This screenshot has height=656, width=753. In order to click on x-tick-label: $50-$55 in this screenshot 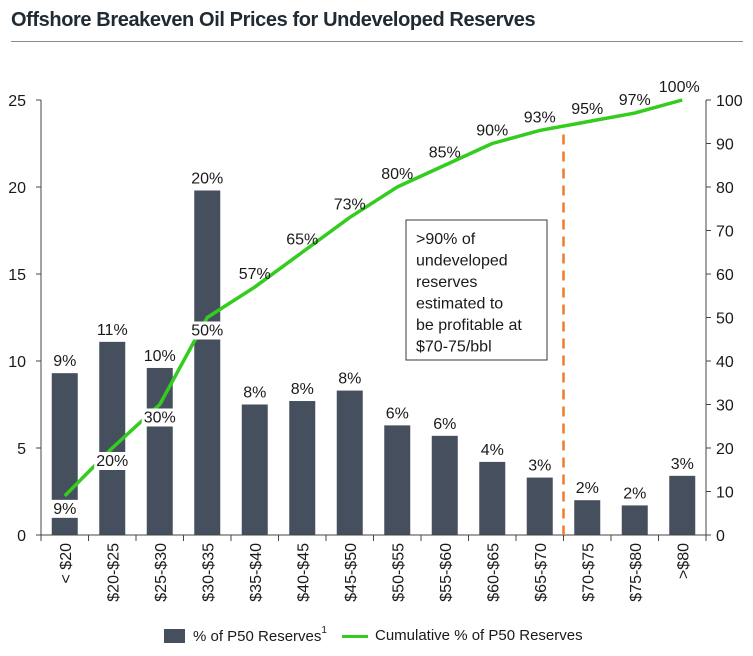, I will do `click(398, 572)`.